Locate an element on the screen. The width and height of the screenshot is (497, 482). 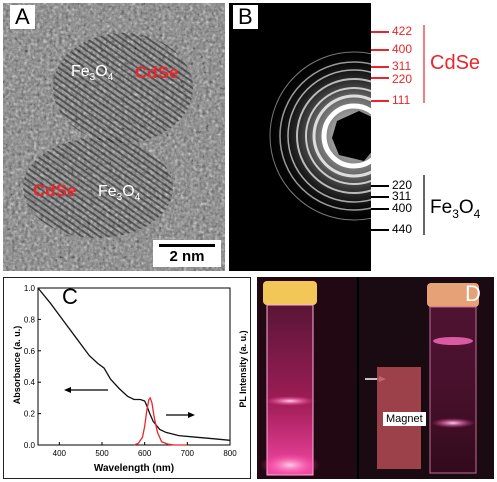
scale-bar-box: 2 nm is located at coordinates (187, 253).